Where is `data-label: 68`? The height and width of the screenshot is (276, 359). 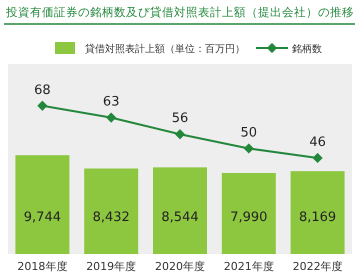
data-label: 68 is located at coordinates (42, 90).